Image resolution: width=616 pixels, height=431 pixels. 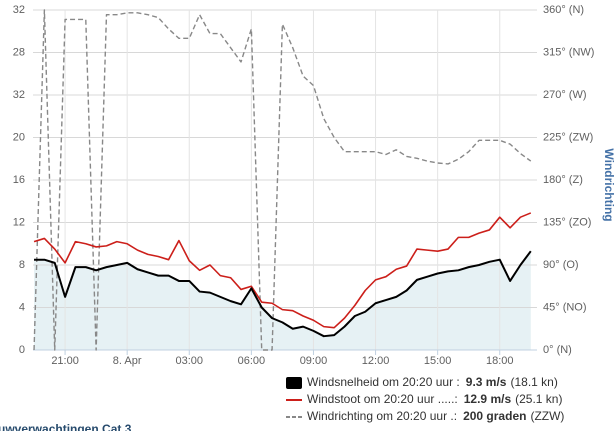 What do you see at coordinates (563, 10) in the screenshot?
I see `y2-tick-label: 360° (N)` at bounding box center [563, 10].